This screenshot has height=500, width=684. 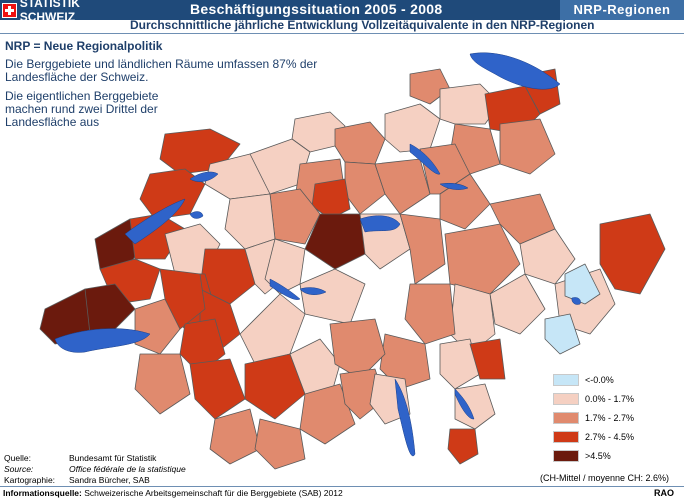 I want to click on region-oberland-ost, so click(x=332, y=296).